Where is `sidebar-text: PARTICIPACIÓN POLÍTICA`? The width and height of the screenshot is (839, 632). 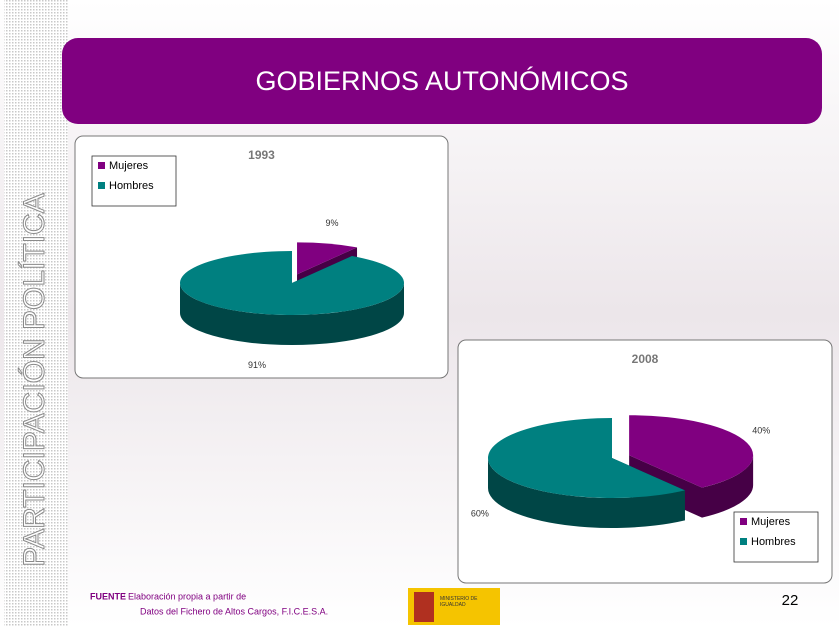
sidebar-text: PARTICIPACIÓN POLÍTICA is located at coordinates (34, 379).